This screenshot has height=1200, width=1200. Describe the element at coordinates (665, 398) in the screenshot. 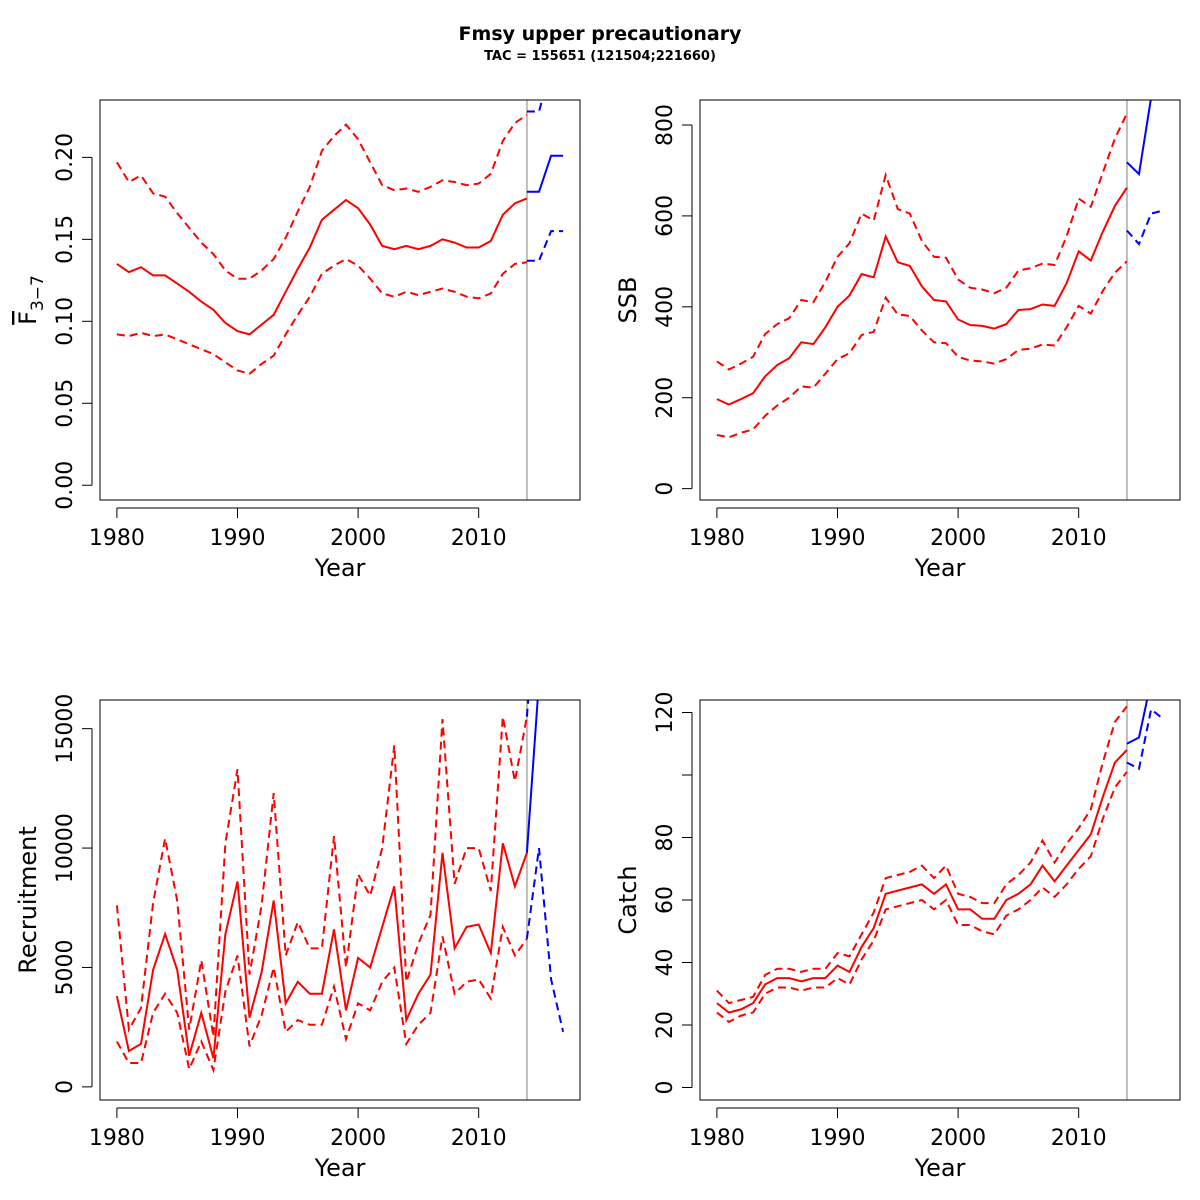

I see `y-tick-label: 200` at that location.